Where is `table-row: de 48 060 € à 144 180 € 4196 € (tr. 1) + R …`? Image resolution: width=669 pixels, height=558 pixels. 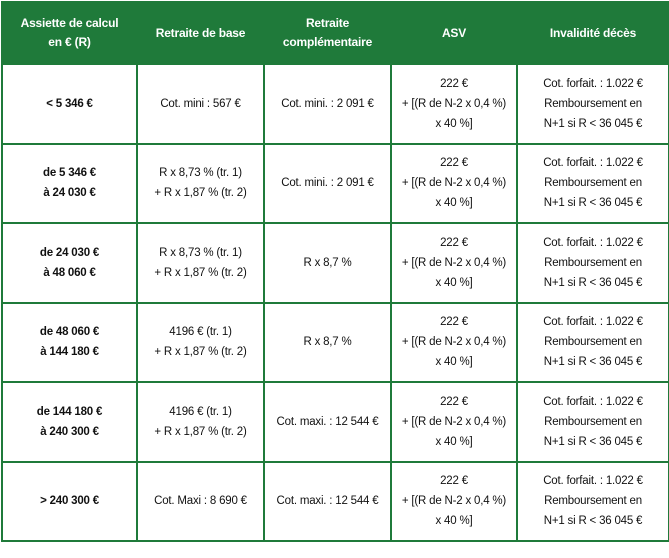
table-row: de 48 060 € à 144 180 € 4196 € (tr. 1) + R … is located at coordinates (335, 342).